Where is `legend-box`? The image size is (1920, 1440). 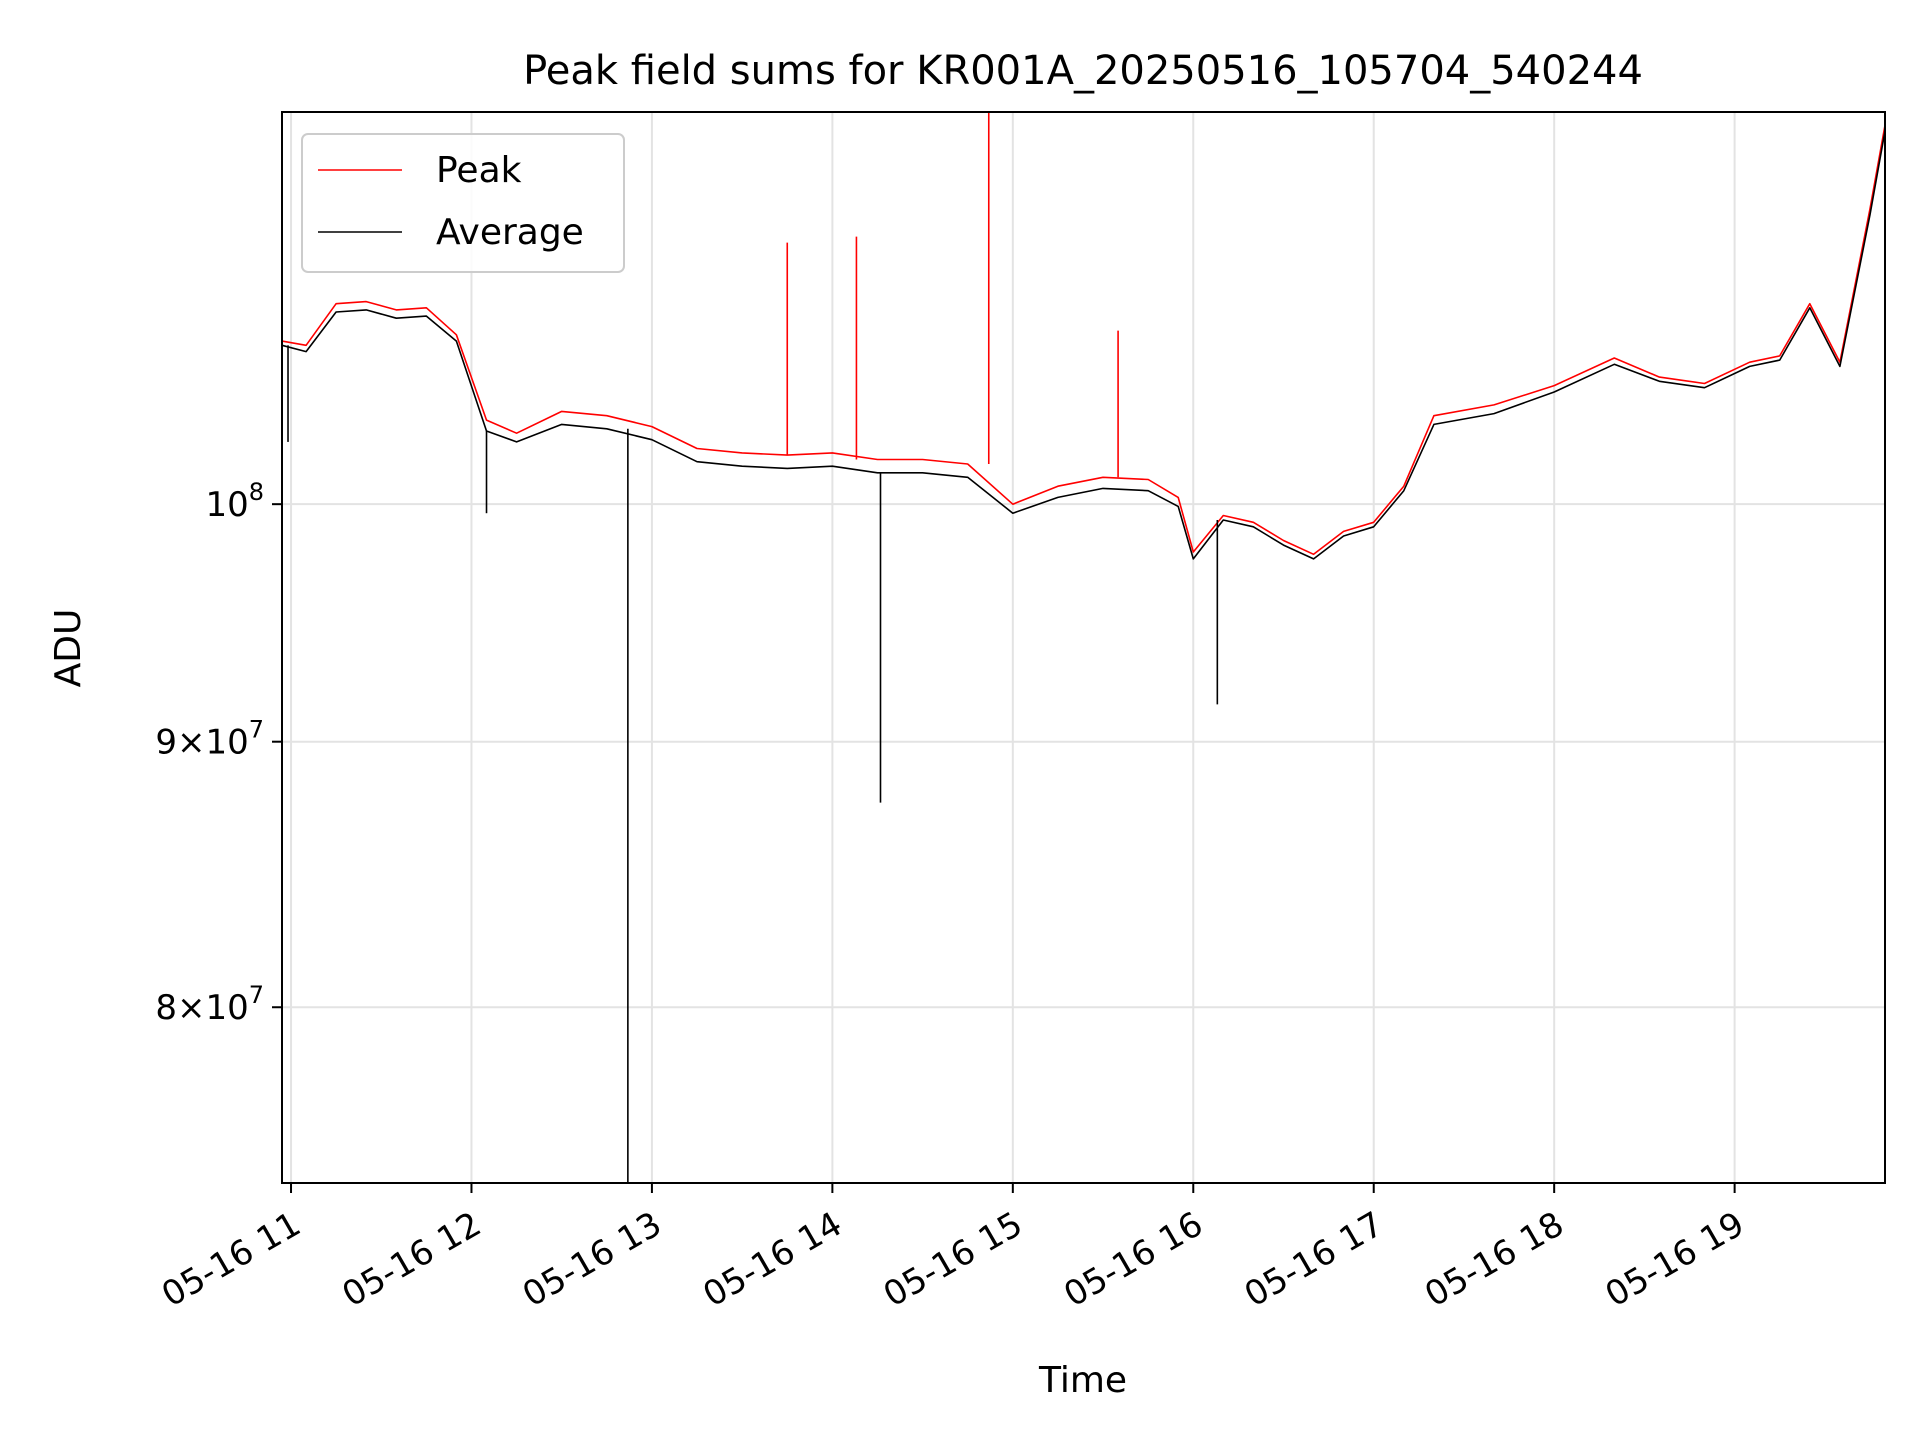
legend-box is located at coordinates (463, 203).